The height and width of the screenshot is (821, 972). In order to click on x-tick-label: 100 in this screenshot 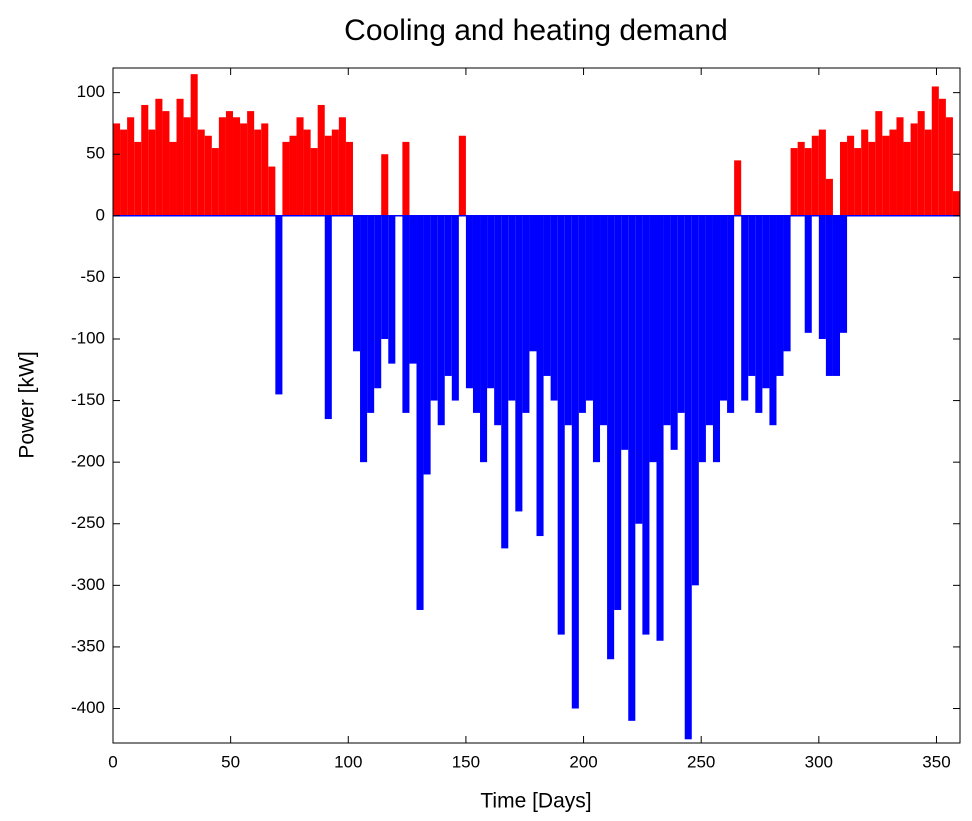, I will do `click(348, 761)`.